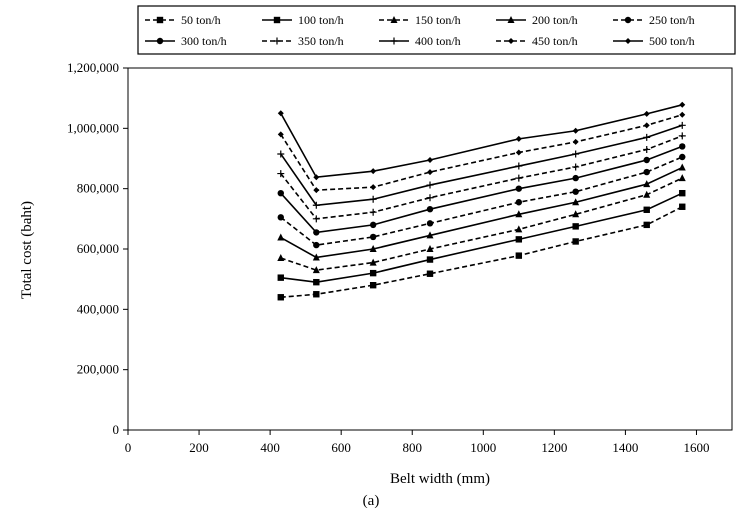 The image size is (741, 518). What do you see at coordinates (321, 41) in the screenshot?
I see `legend-label: 350 ton/h` at bounding box center [321, 41].